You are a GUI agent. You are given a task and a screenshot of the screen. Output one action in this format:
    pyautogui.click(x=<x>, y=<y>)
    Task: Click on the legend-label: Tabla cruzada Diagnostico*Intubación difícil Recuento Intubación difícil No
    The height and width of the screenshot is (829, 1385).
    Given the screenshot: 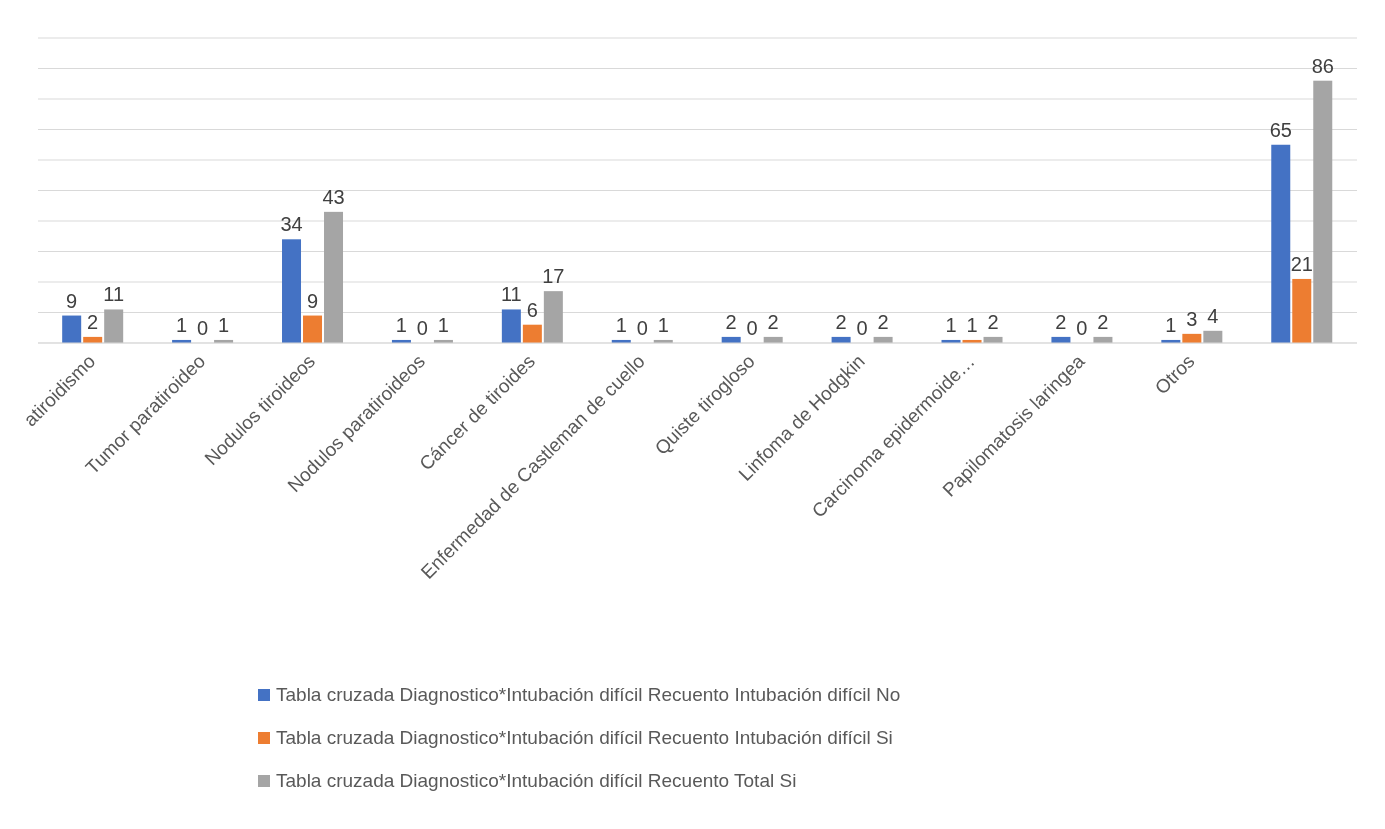 What is the action you would take?
    pyautogui.click(x=588, y=694)
    